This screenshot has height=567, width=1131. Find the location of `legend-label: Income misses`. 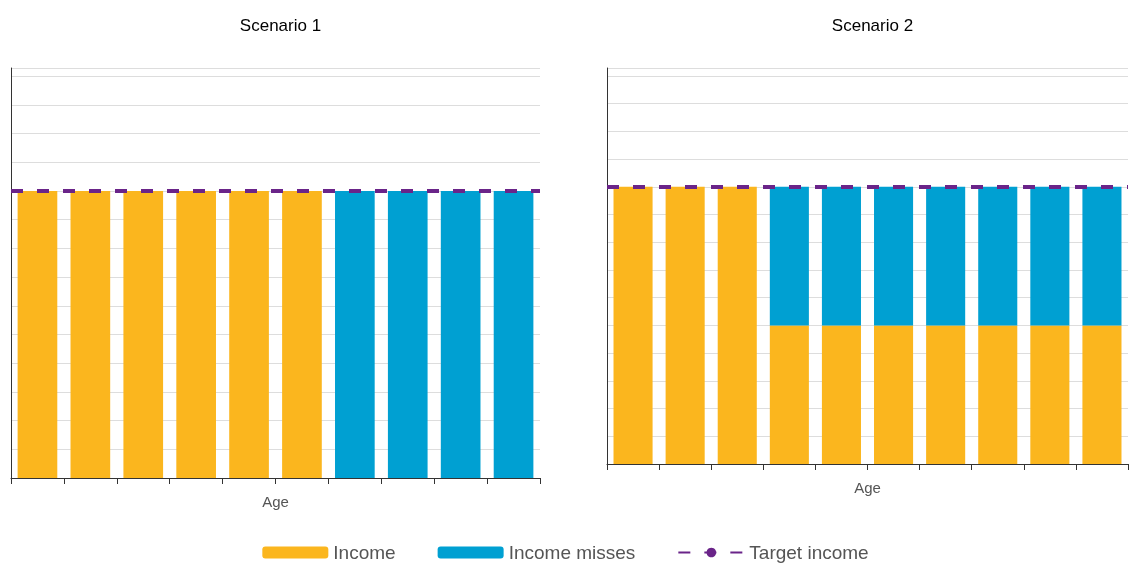

legend-label: Income misses is located at coordinates (572, 552).